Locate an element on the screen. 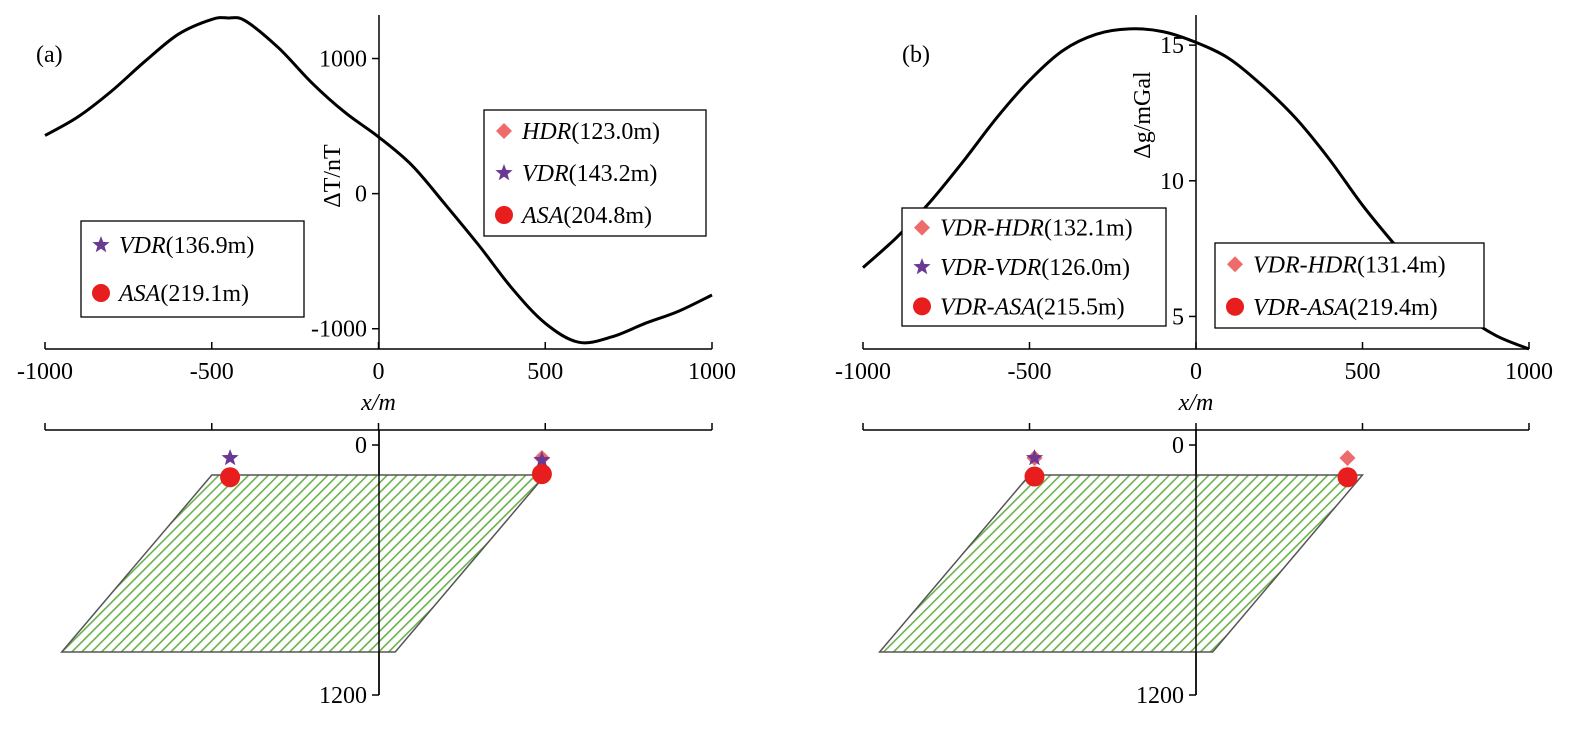 The width and height of the screenshot is (1594, 729). y-axis-title: ΔT/nT is located at coordinates (333, 176).